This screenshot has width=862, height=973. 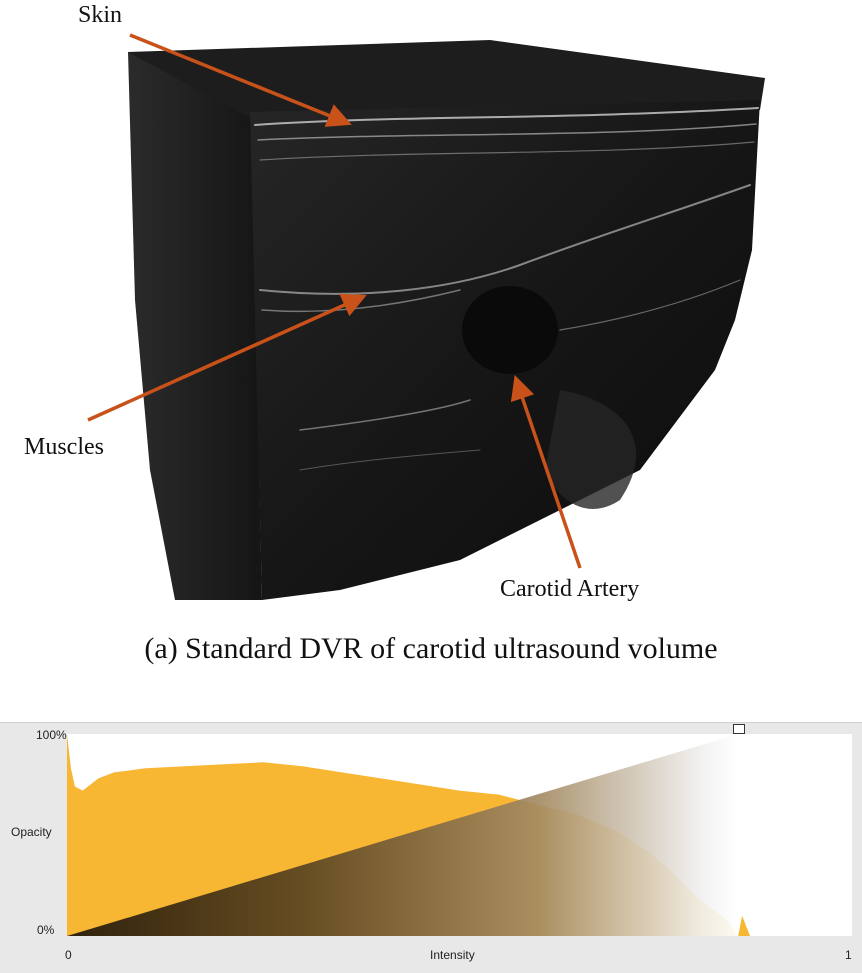 I want to click on x-label-left: 0, so click(x=68, y=955).